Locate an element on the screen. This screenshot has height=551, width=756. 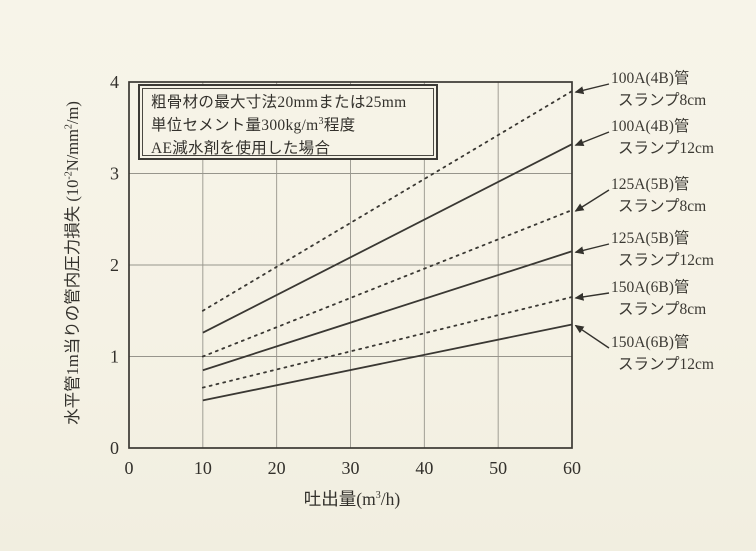
text-run: /m) is located at coordinates (72, 113).